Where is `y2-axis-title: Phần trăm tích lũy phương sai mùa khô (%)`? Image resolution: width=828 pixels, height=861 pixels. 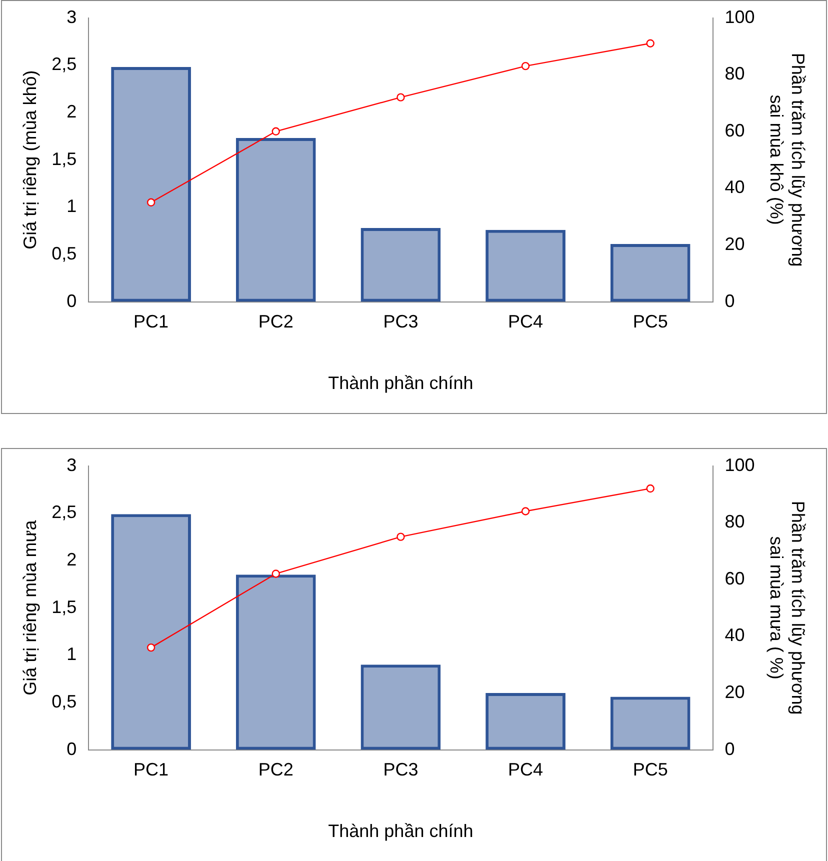
y2-axis-title: Phần trăm tích lũy phương sai mùa khô (%) is located at coordinates (787, 159).